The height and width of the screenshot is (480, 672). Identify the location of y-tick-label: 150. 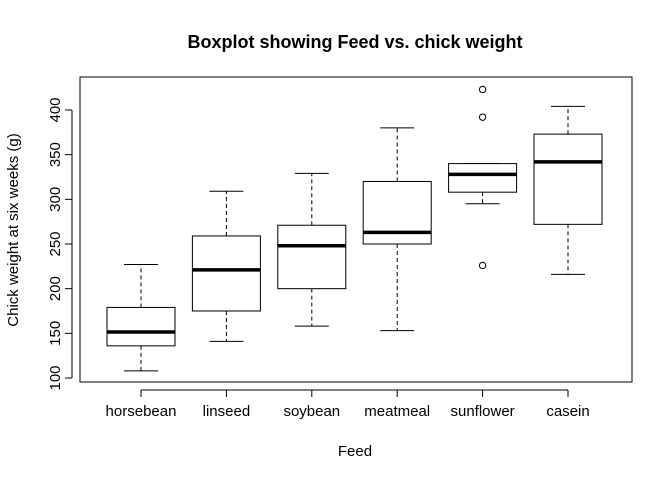
(55, 333).